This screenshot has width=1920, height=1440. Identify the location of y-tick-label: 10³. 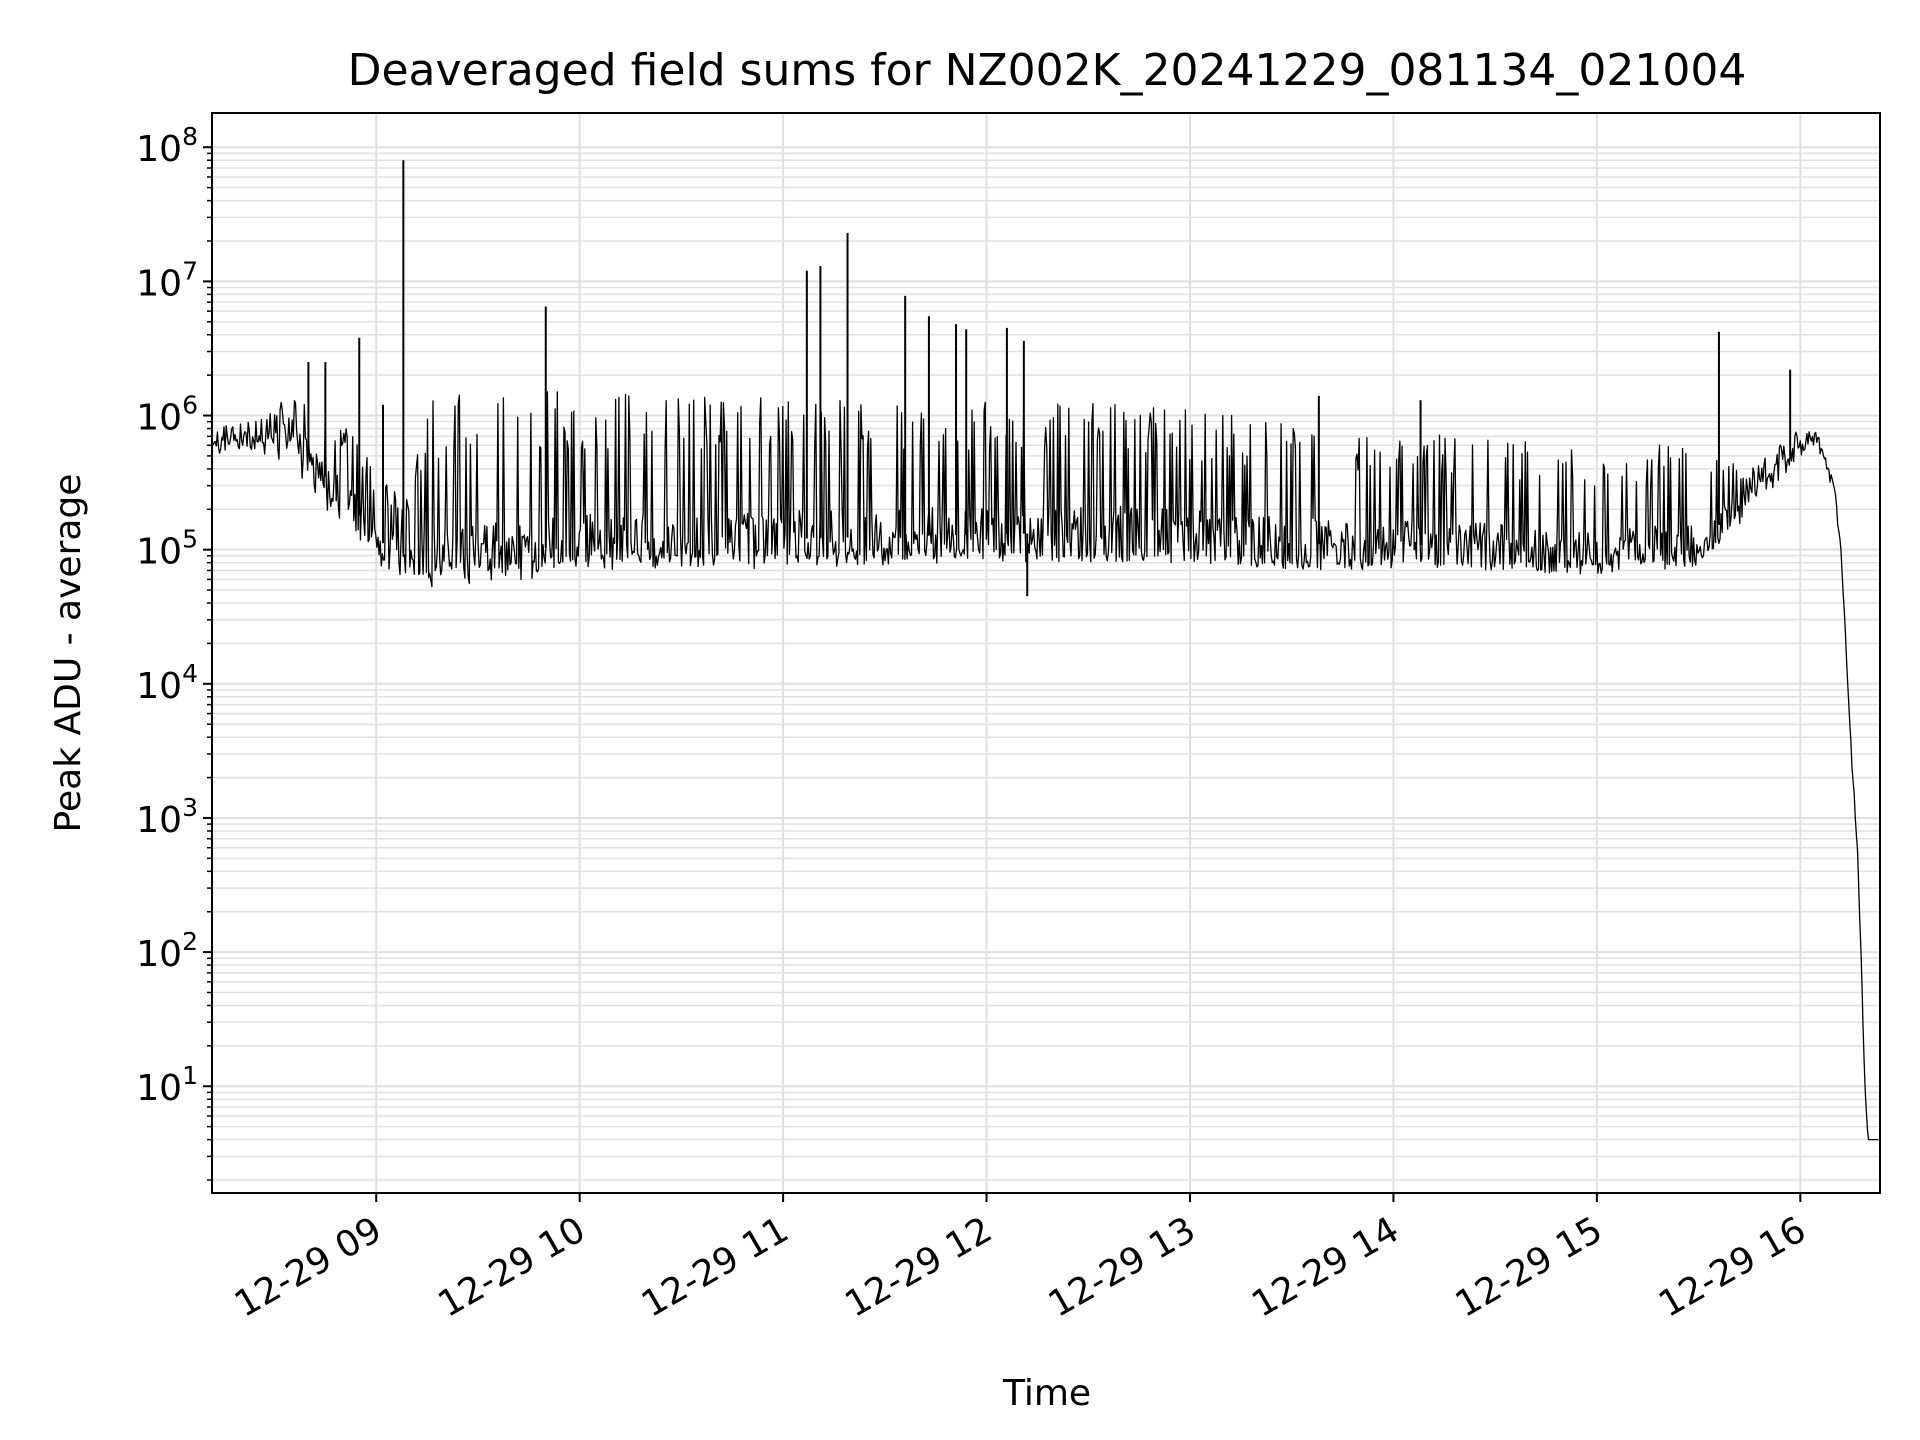
(167, 817).